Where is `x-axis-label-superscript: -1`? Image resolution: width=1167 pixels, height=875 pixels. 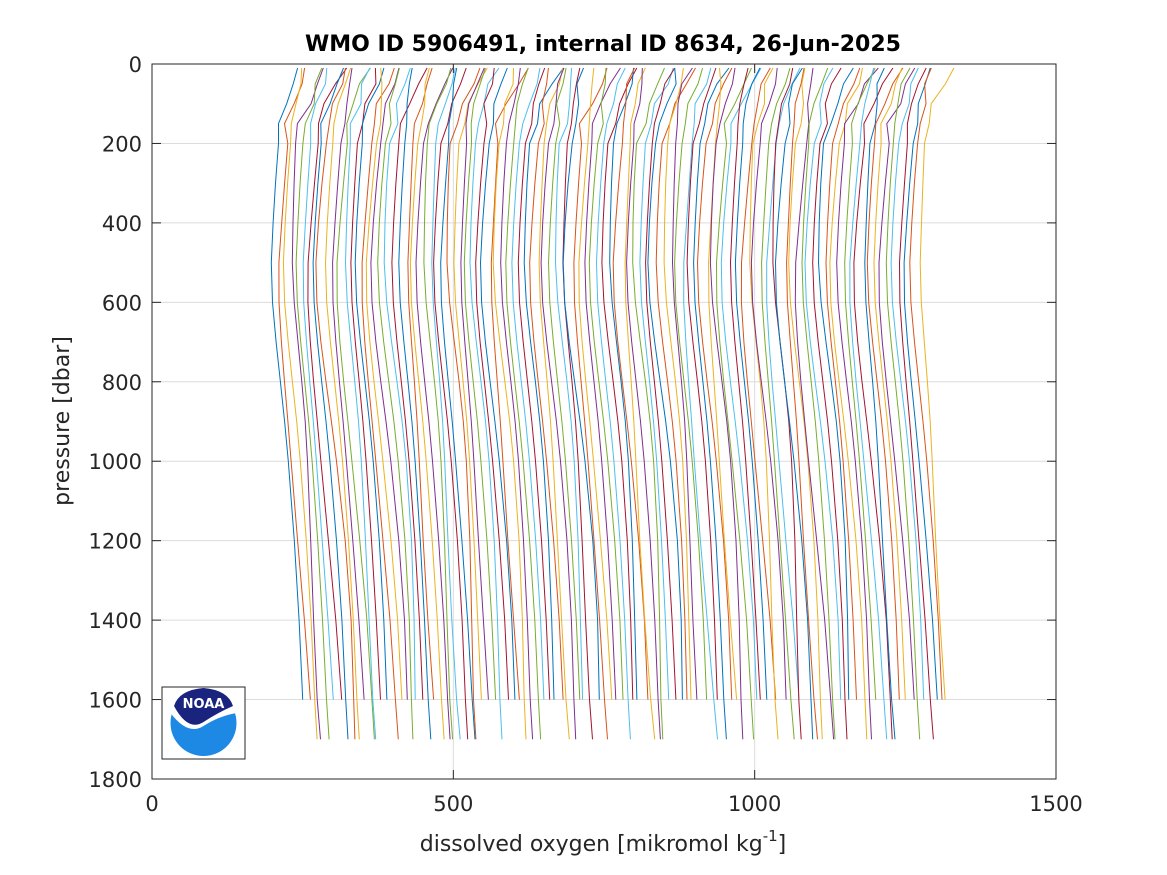 x-axis-label-superscript: -1 is located at coordinates (770, 836).